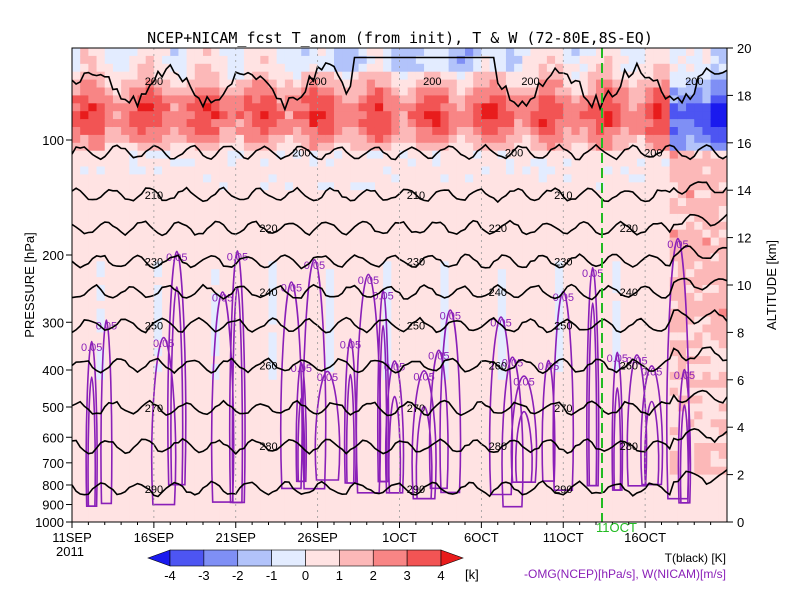 The height and width of the screenshot is (600, 800). Describe the element at coordinates (154, 196) in the screenshot. I see `temperature-contour-label: 210` at that location.